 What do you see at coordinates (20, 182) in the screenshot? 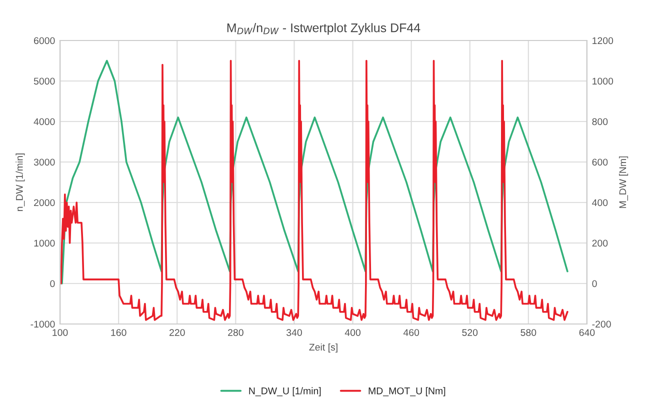
I see `y-axis-title: n_DW [1/min]` at bounding box center [20, 182].